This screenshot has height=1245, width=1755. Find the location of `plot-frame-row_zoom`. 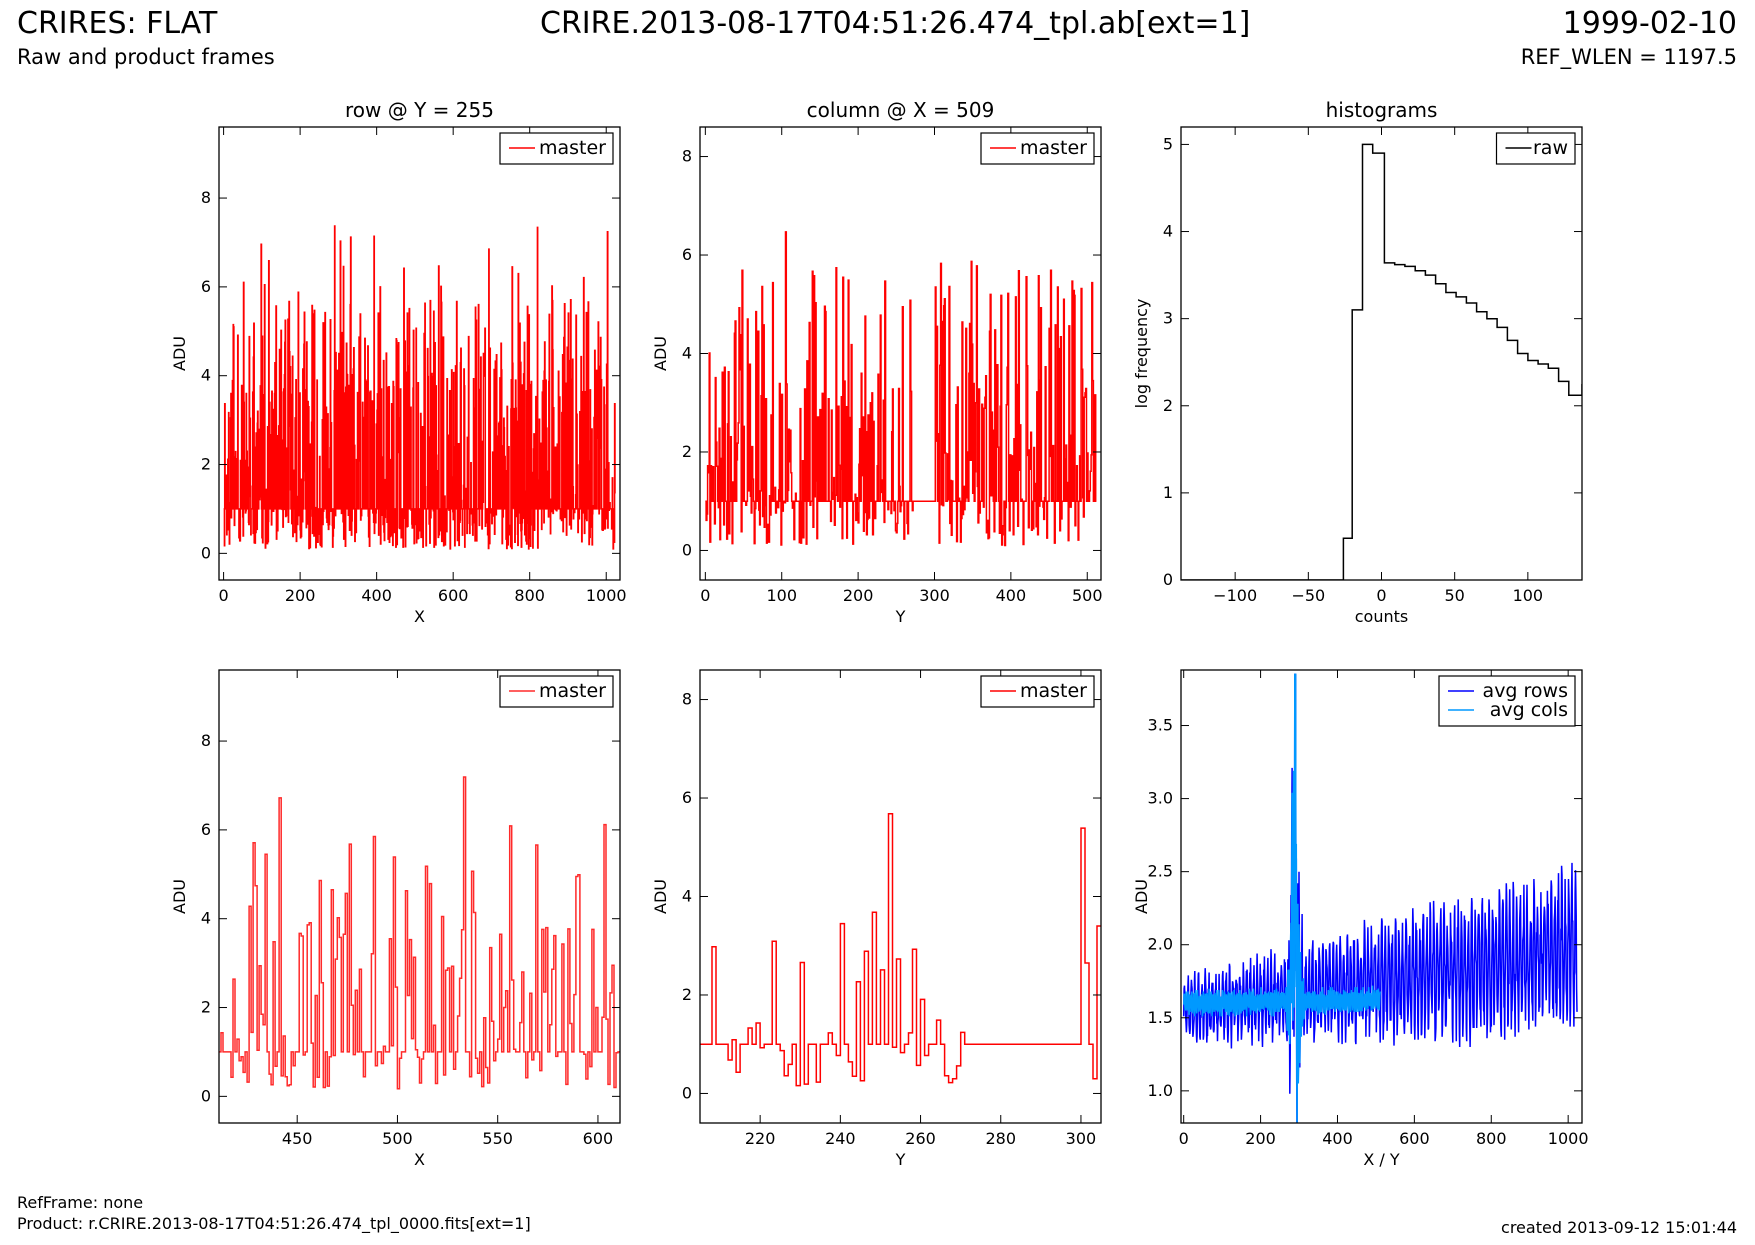

plot-frame-row_zoom is located at coordinates (419, 896).